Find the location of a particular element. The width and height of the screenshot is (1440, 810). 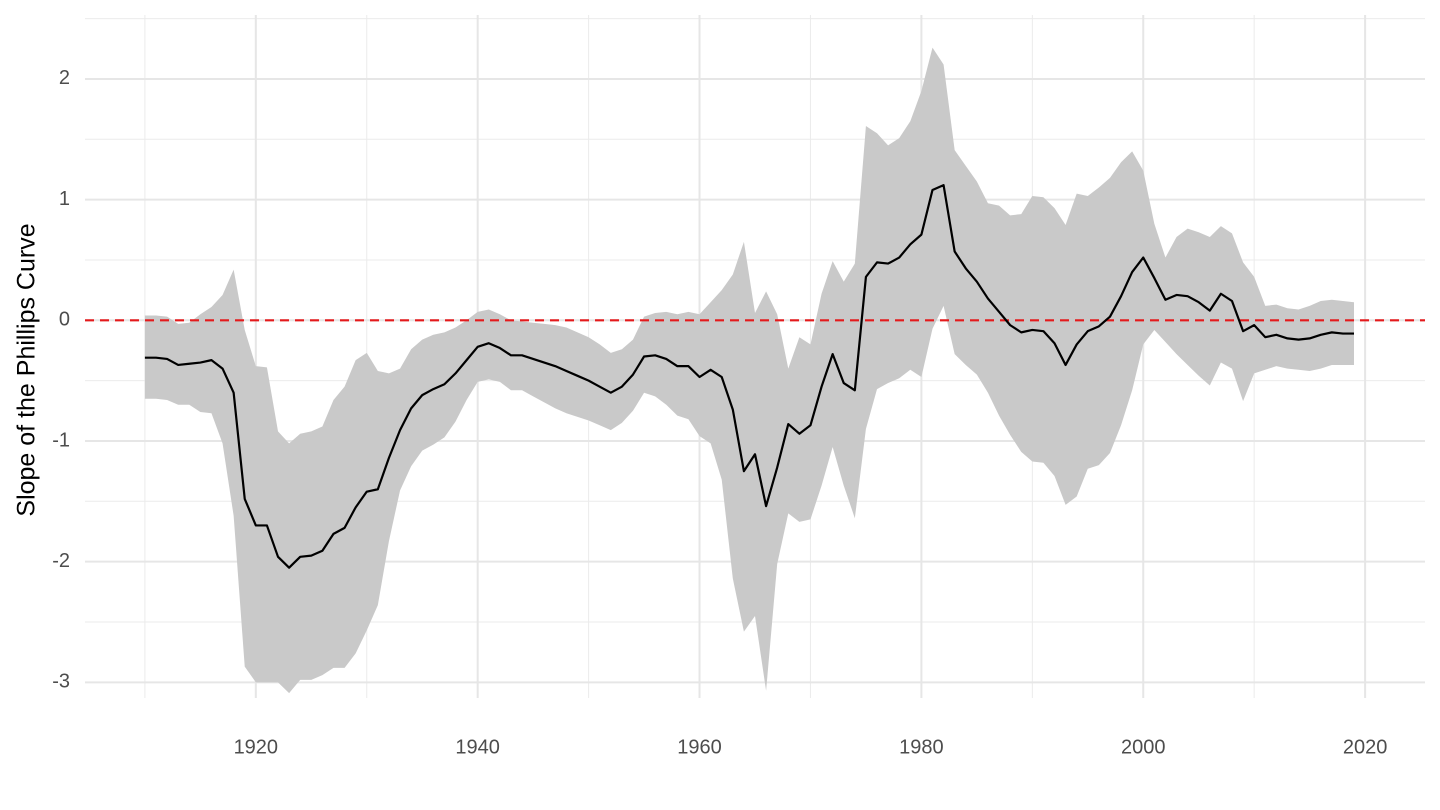

x-tick-label: 2020 is located at coordinates (1365, 747).